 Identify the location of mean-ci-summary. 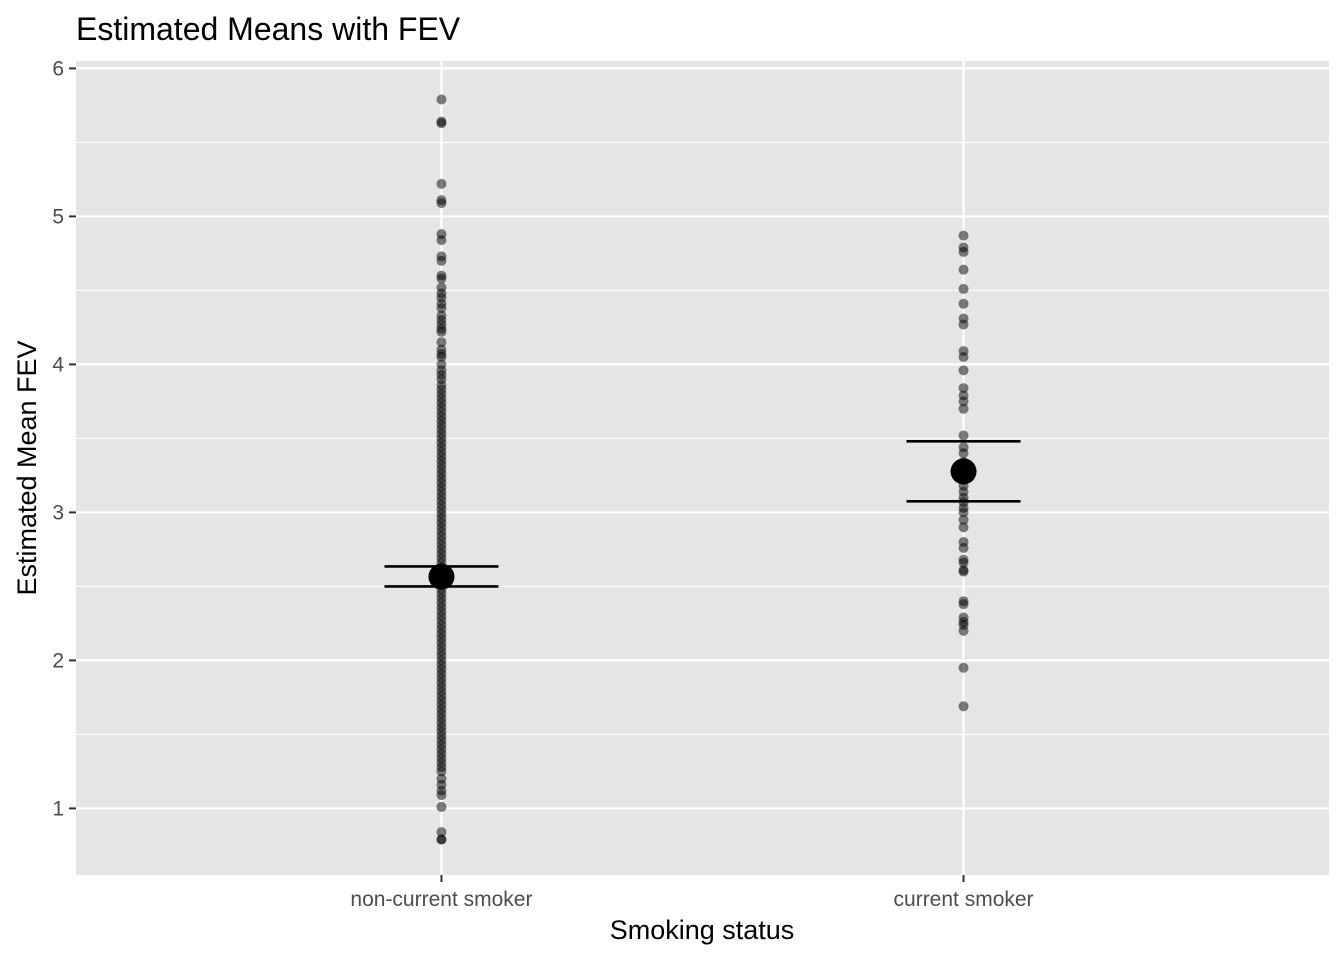
(702, 515).